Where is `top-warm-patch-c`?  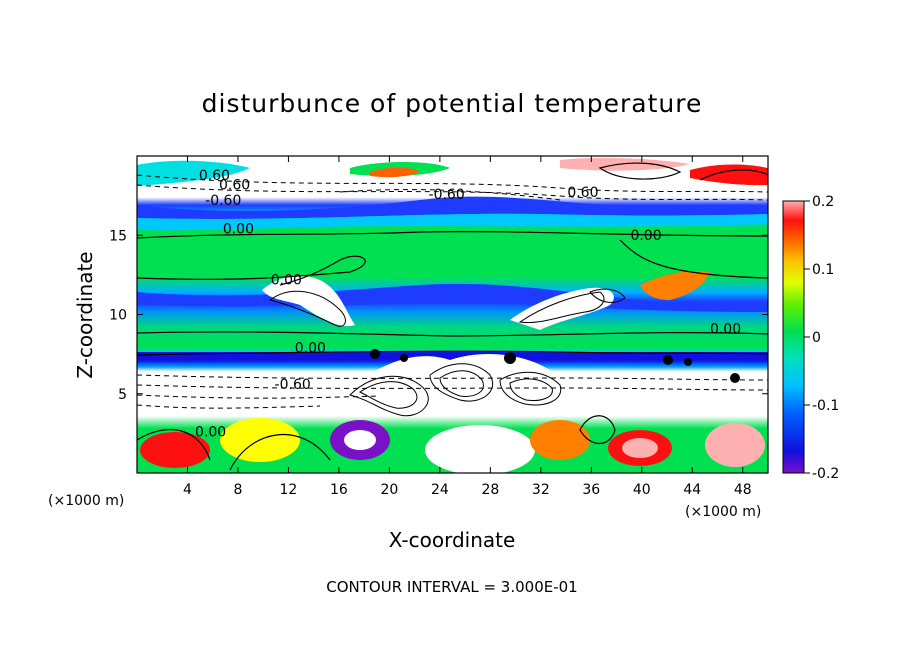 top-warm-patch-c is located at coordinates (395, 172).